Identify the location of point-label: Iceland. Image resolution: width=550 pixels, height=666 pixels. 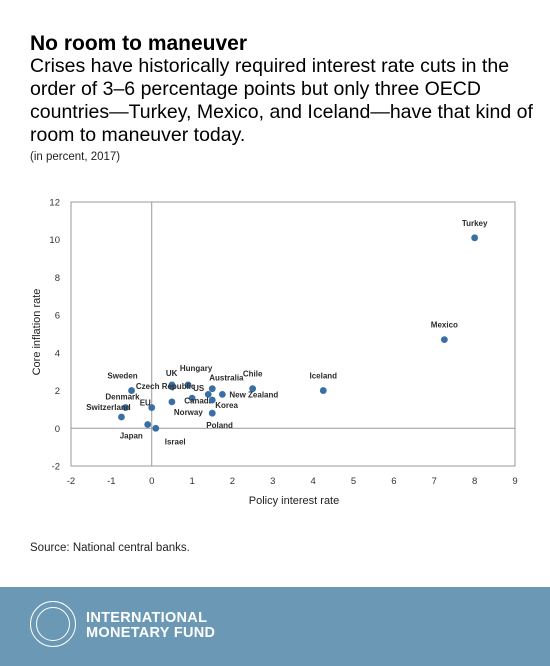
(323, 376).